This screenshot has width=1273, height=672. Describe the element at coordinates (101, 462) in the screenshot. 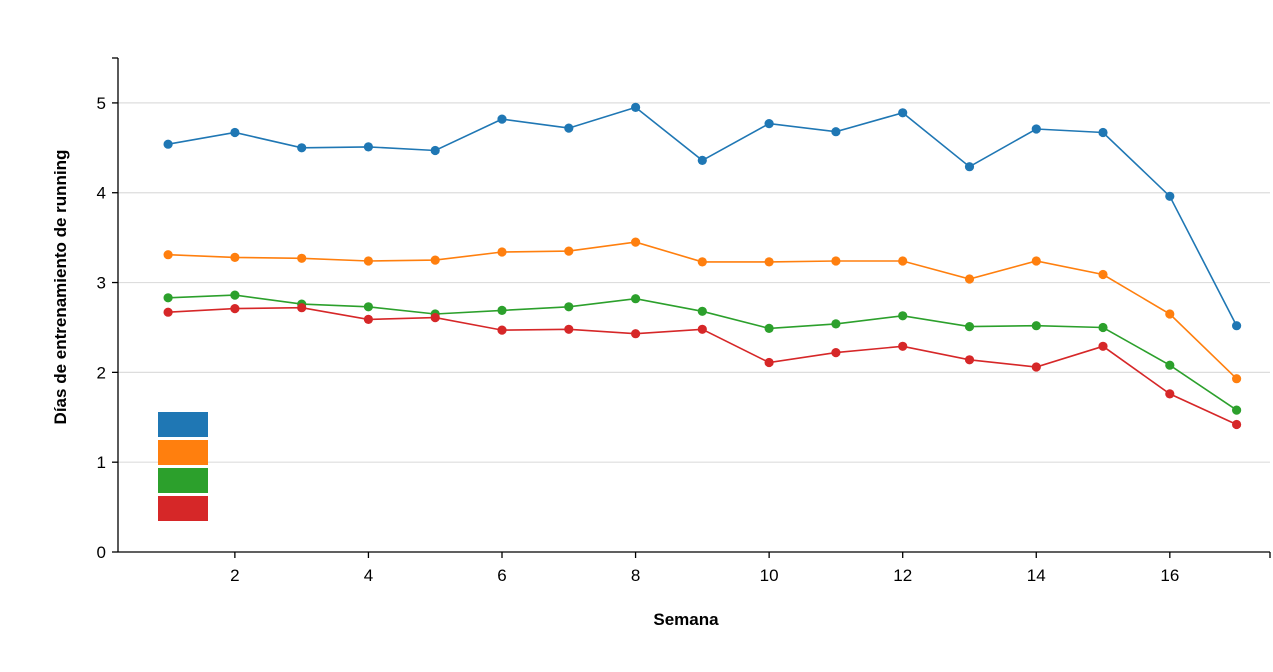

I see `y-tick-label: 1` at that location.